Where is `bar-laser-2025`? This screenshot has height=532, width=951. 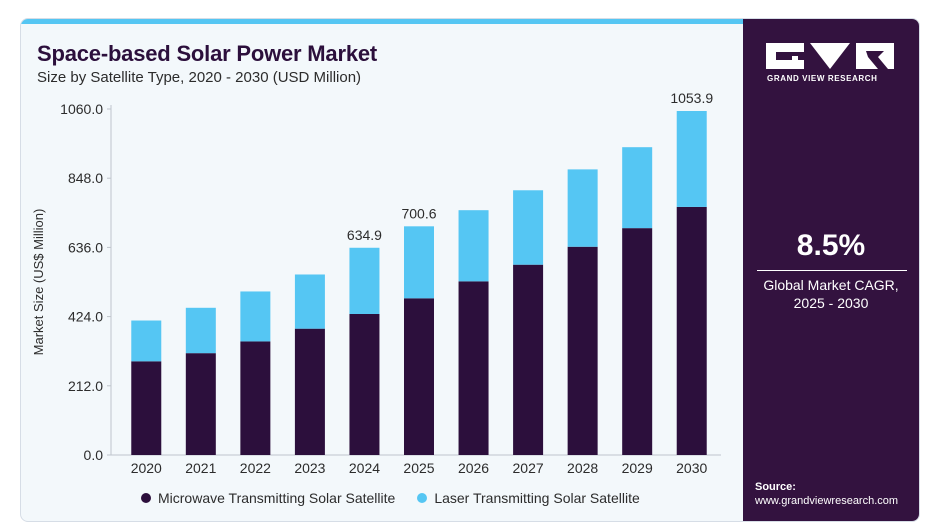 bar-laser-2025 is located at coordinates (419, 262).